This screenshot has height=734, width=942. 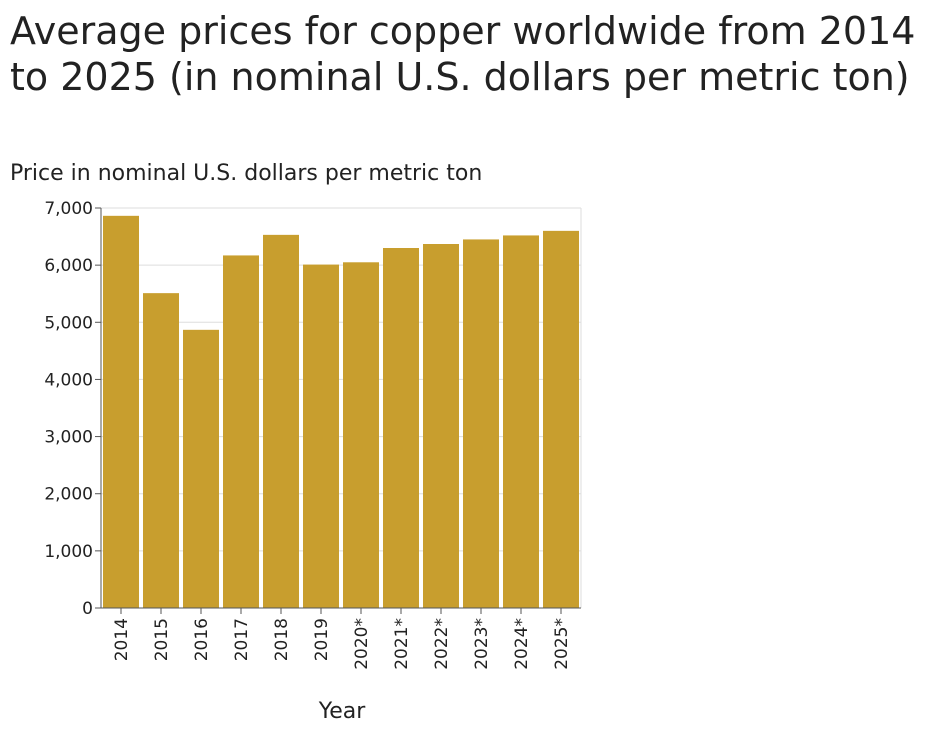 What do you see at coordinates (482, 644) in the screenshot?
I see `x-tick-label: 2023*` at bounding box center [482, 644].